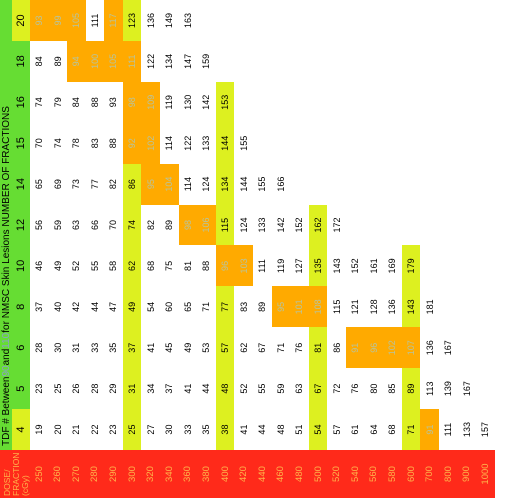  I want to click on dose-label: 460, so click(281, 474).